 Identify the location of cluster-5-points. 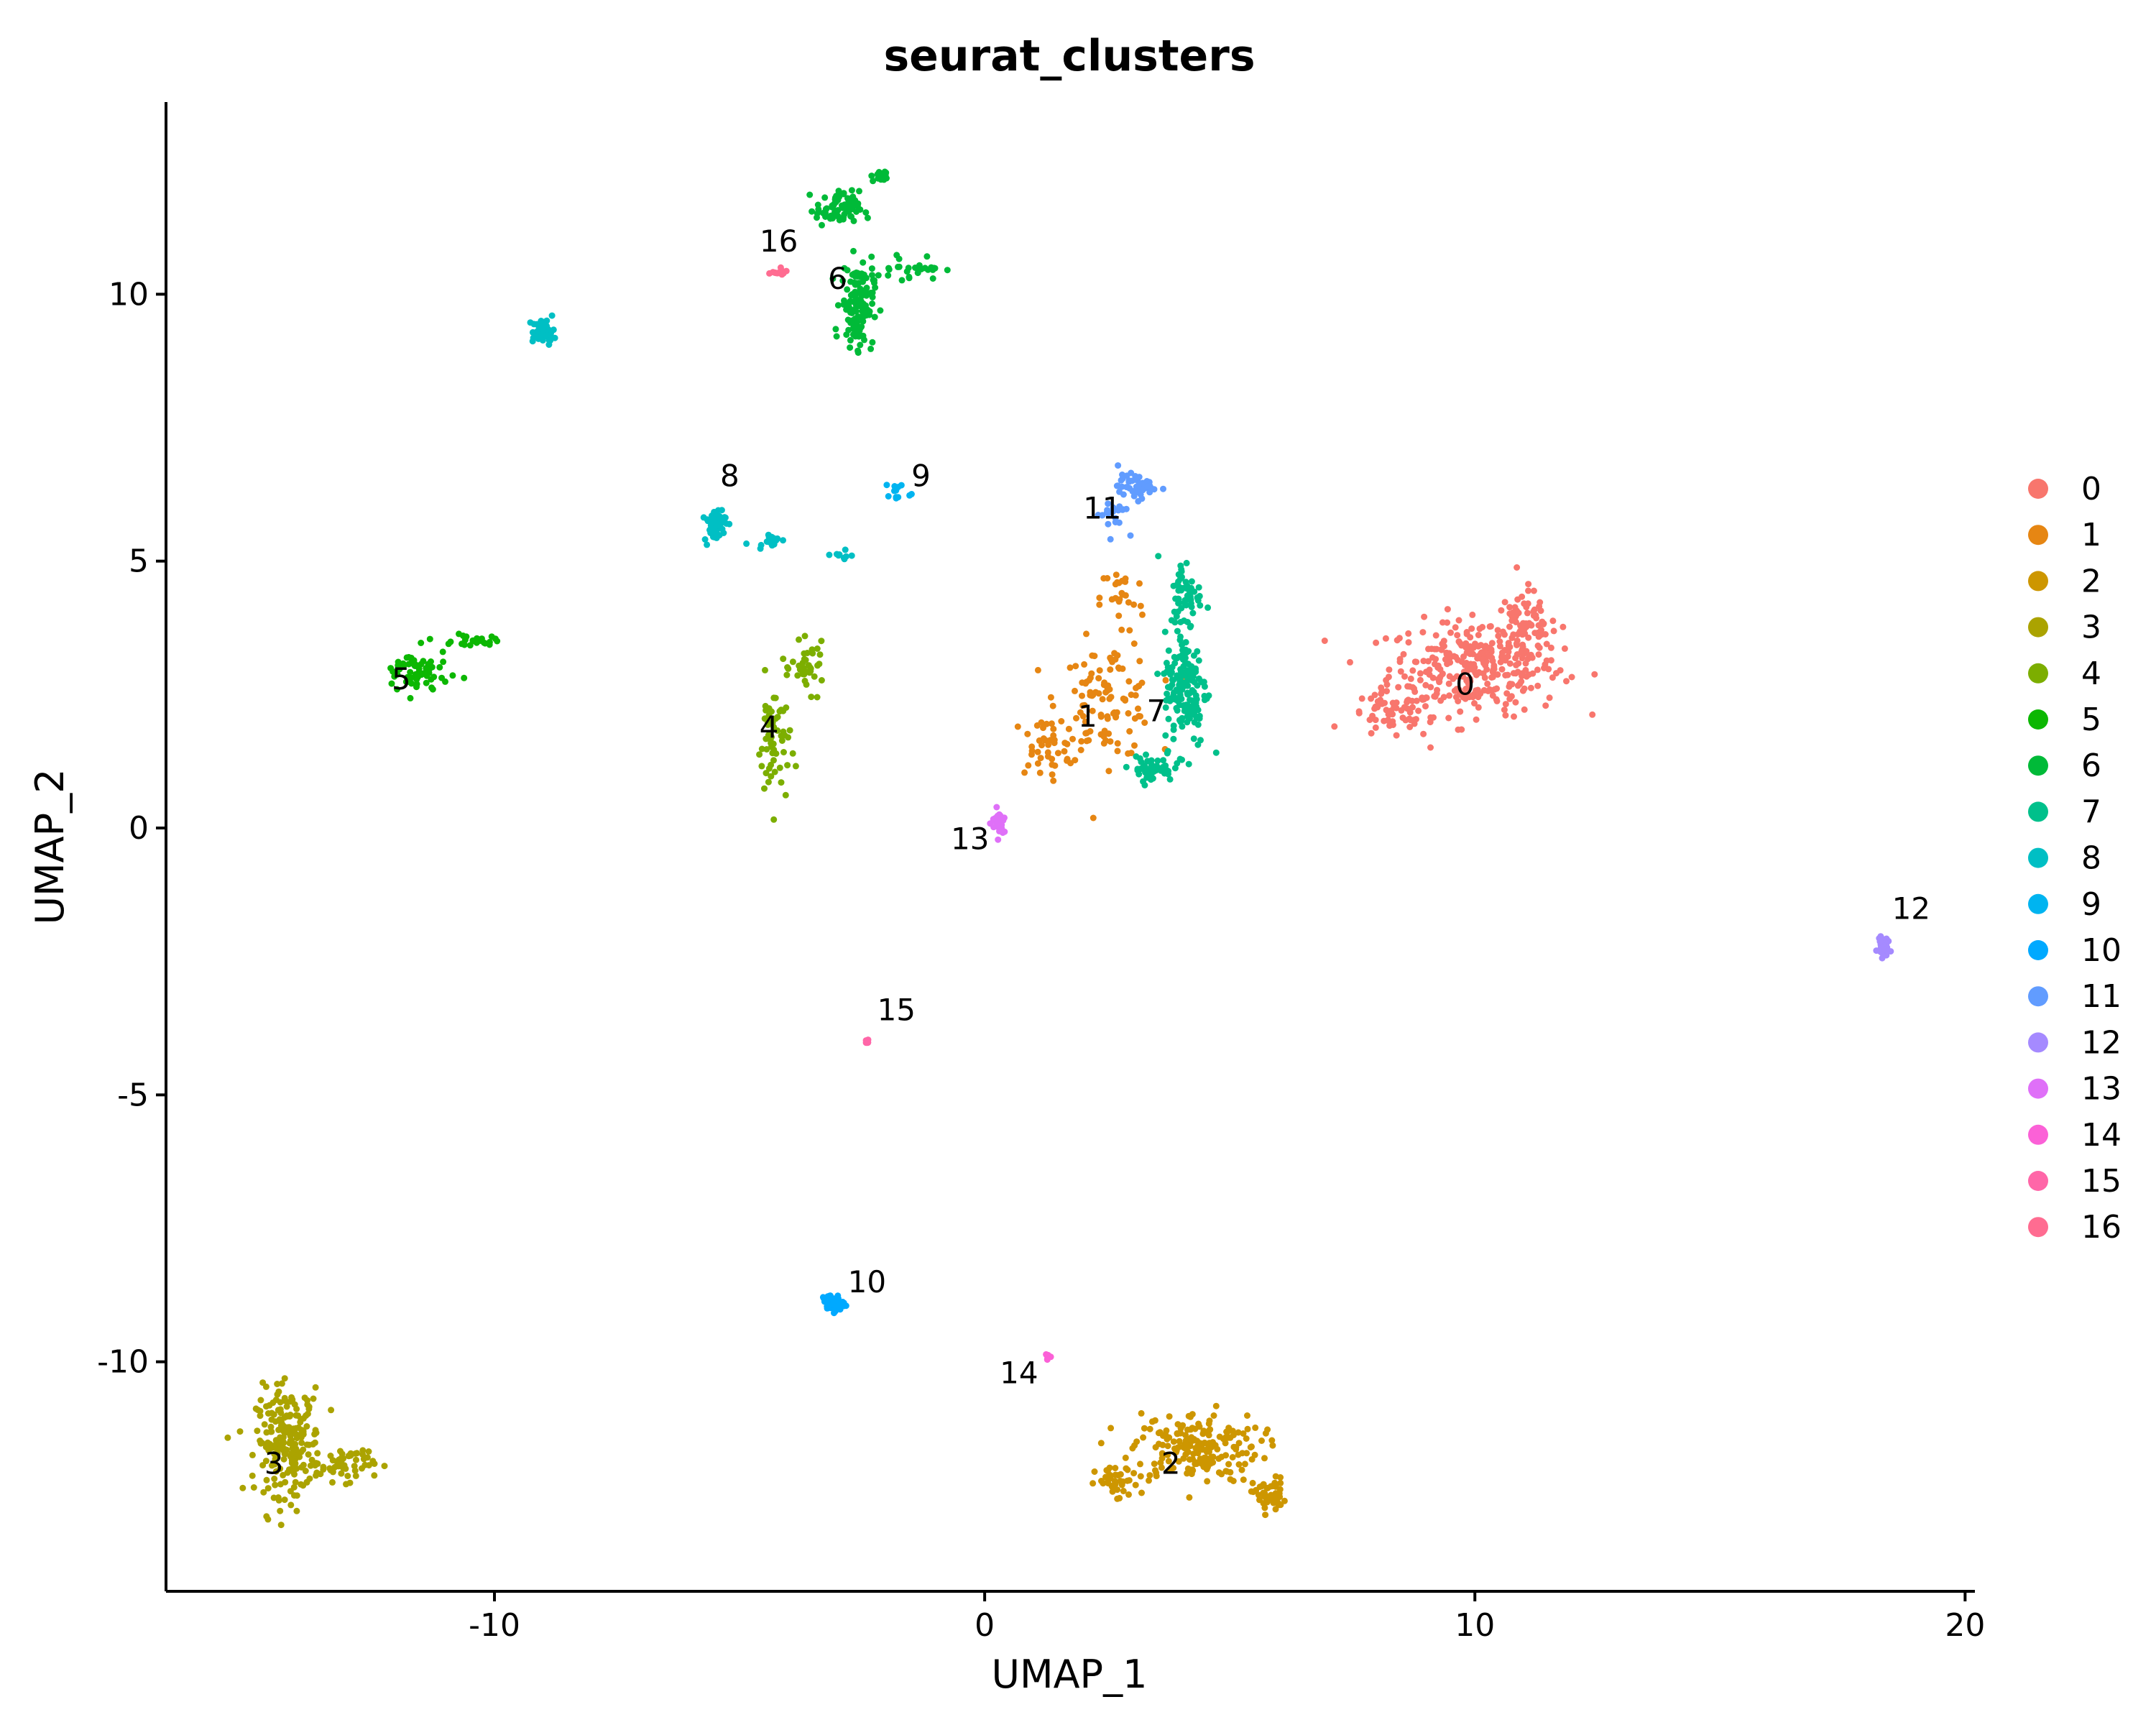
(444, 666).